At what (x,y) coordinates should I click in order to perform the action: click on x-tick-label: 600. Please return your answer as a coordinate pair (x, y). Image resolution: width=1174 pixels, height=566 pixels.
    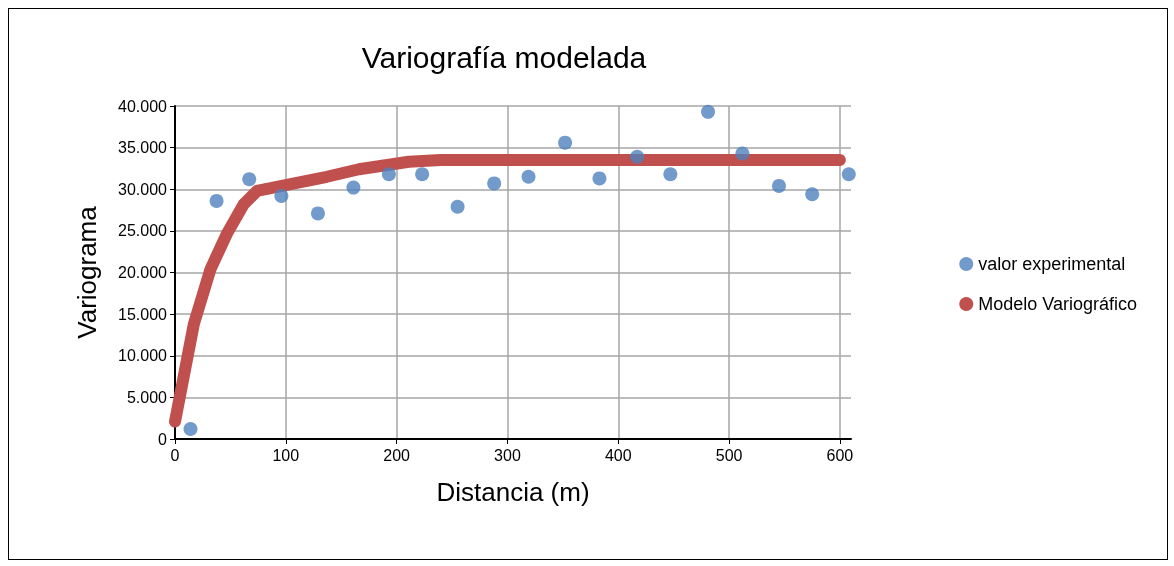
    Looking at the image, I should click on (840, 455).